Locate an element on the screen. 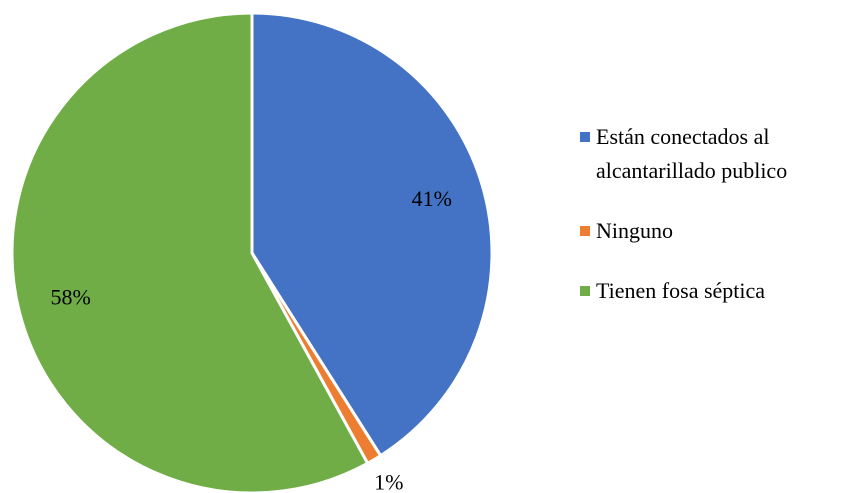 The width and height of the screenshot is (855, 493). data-label: 1% is located at coordinates (388, 481).